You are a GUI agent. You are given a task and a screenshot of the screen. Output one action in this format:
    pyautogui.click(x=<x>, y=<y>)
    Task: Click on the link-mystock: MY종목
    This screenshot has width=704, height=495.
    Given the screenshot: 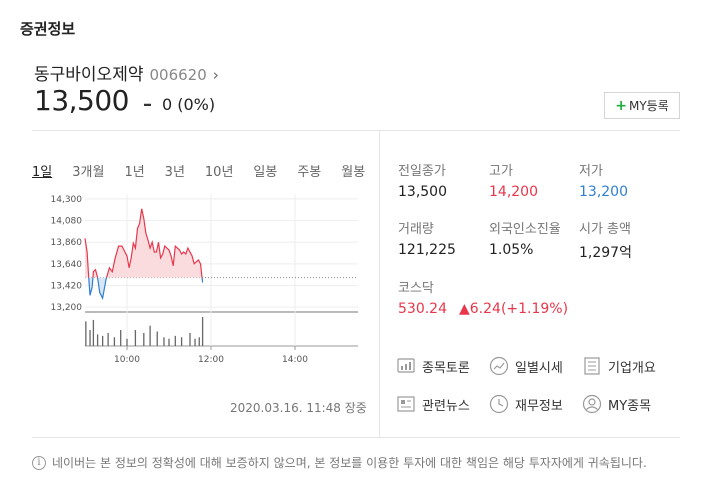 What is the action you would take?
    pyautogui.click(x=616, y=404)
    